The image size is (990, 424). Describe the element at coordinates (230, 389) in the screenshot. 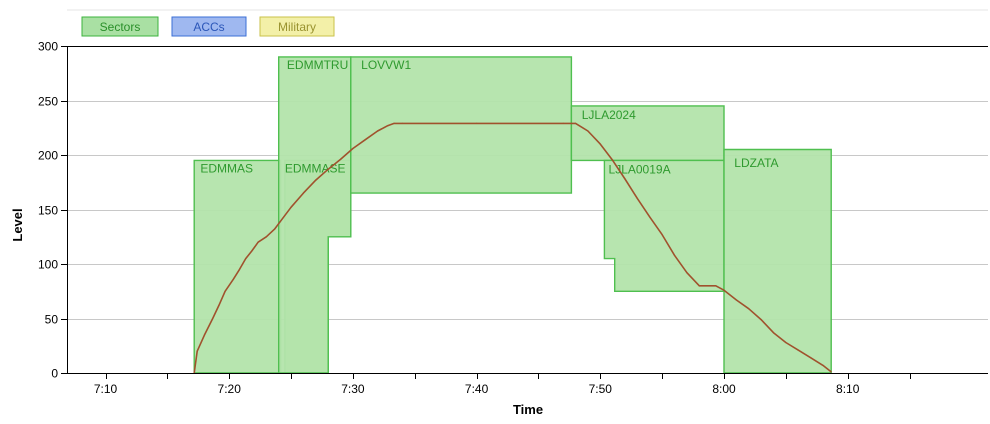

I see `x-tick-label: 7:20` at that location.